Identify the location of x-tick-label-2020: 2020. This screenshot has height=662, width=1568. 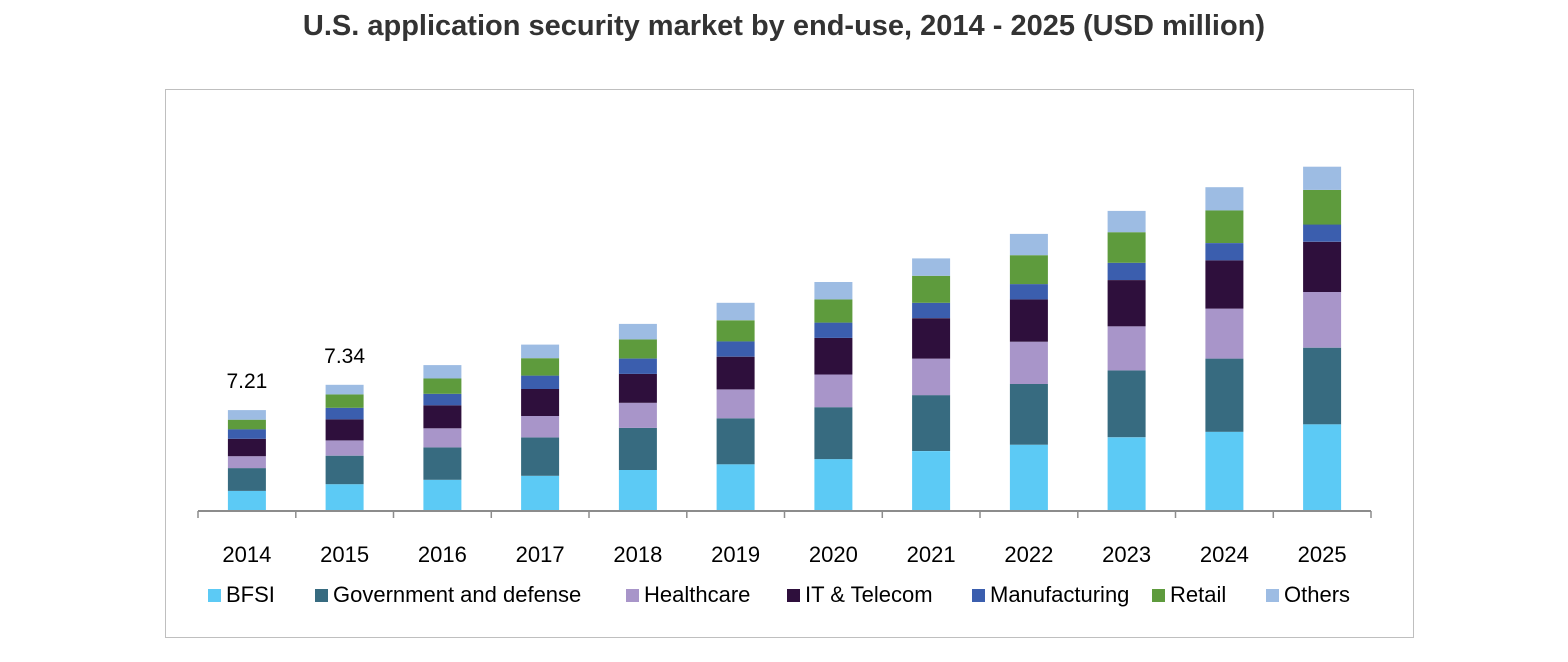
(833, 554).